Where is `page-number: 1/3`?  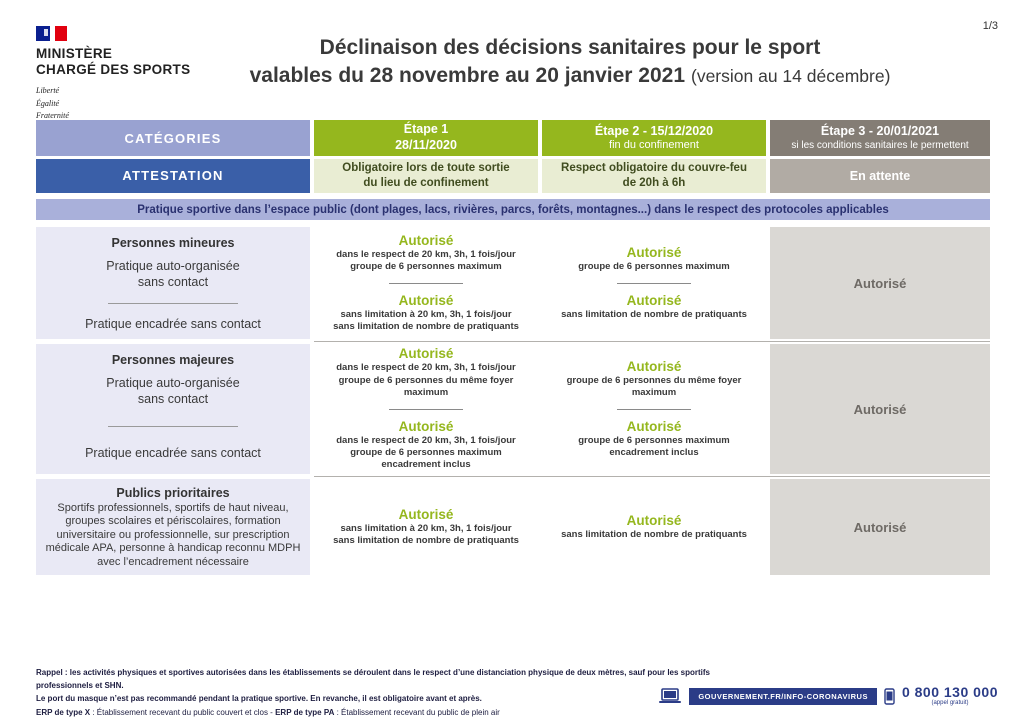
page-number: 1/3 is located at coordinates (990, 26).